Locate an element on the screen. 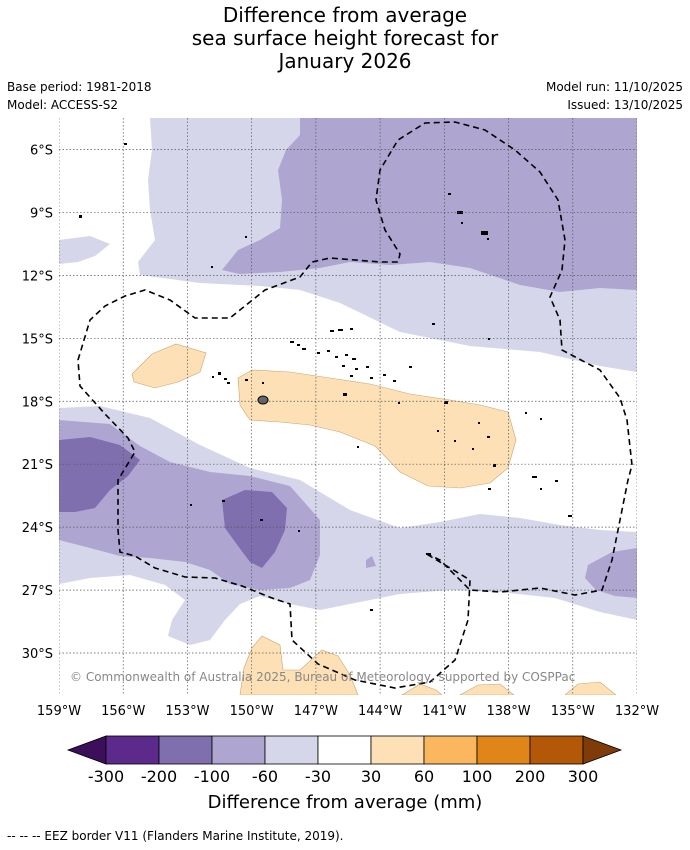  colorbar-extend-low is located at coordinates (86, 750).